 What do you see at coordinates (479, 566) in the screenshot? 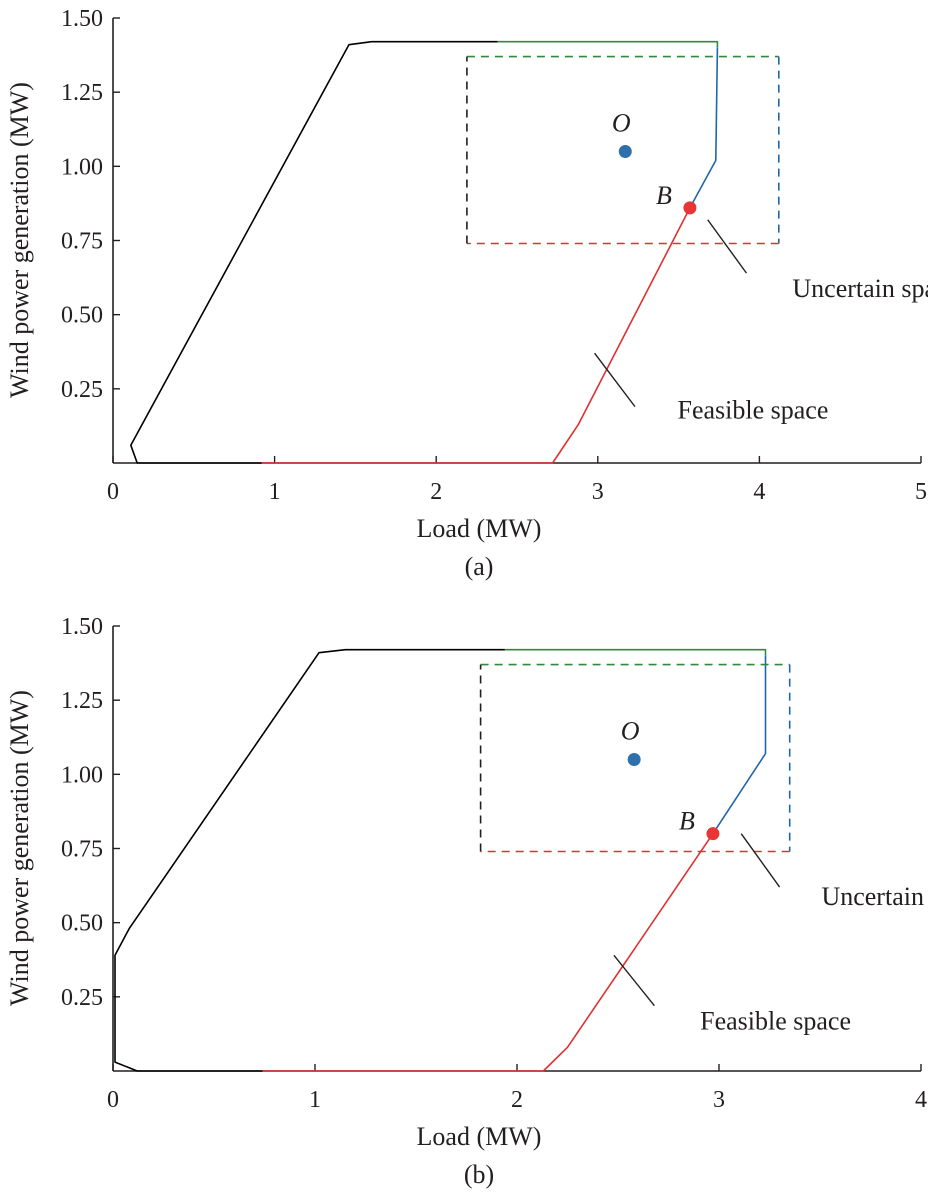
I see `panel-label: (a)` at bounding box center [479, 566].